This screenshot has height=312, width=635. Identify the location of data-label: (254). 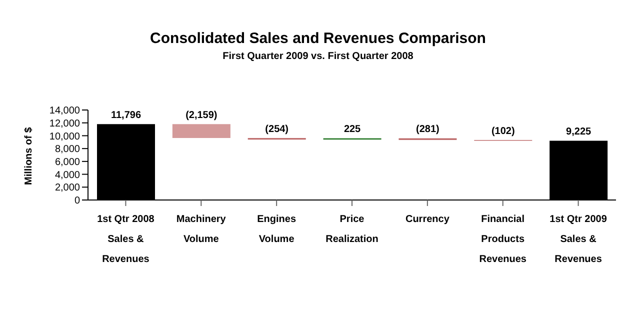
(277, 130).